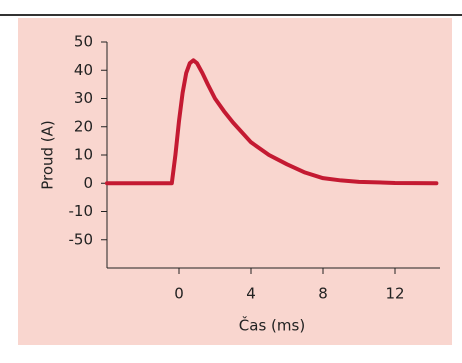 The height and width of the screenshot is (363, 462). Describe the element at coordinates (83, 98) in the screenshot. I see `y-tick-label: 30` at that location.